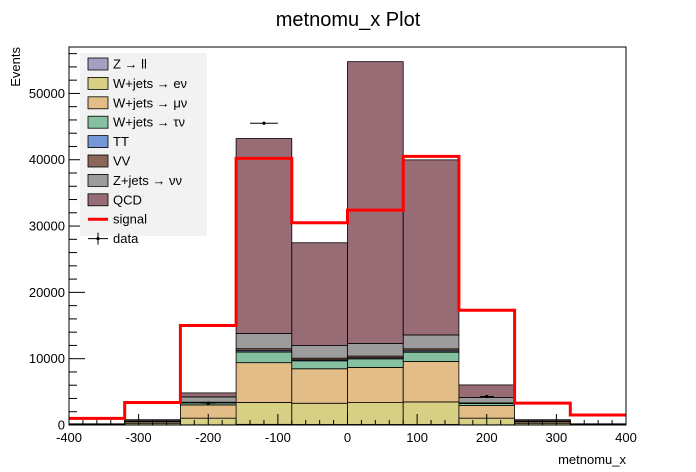 The height and width of the screenshot is (472, 696). What do you see at coordinates (319, 386) in the screenshot?
I see `bar-s2-b4` at bounding box center [319, 386].